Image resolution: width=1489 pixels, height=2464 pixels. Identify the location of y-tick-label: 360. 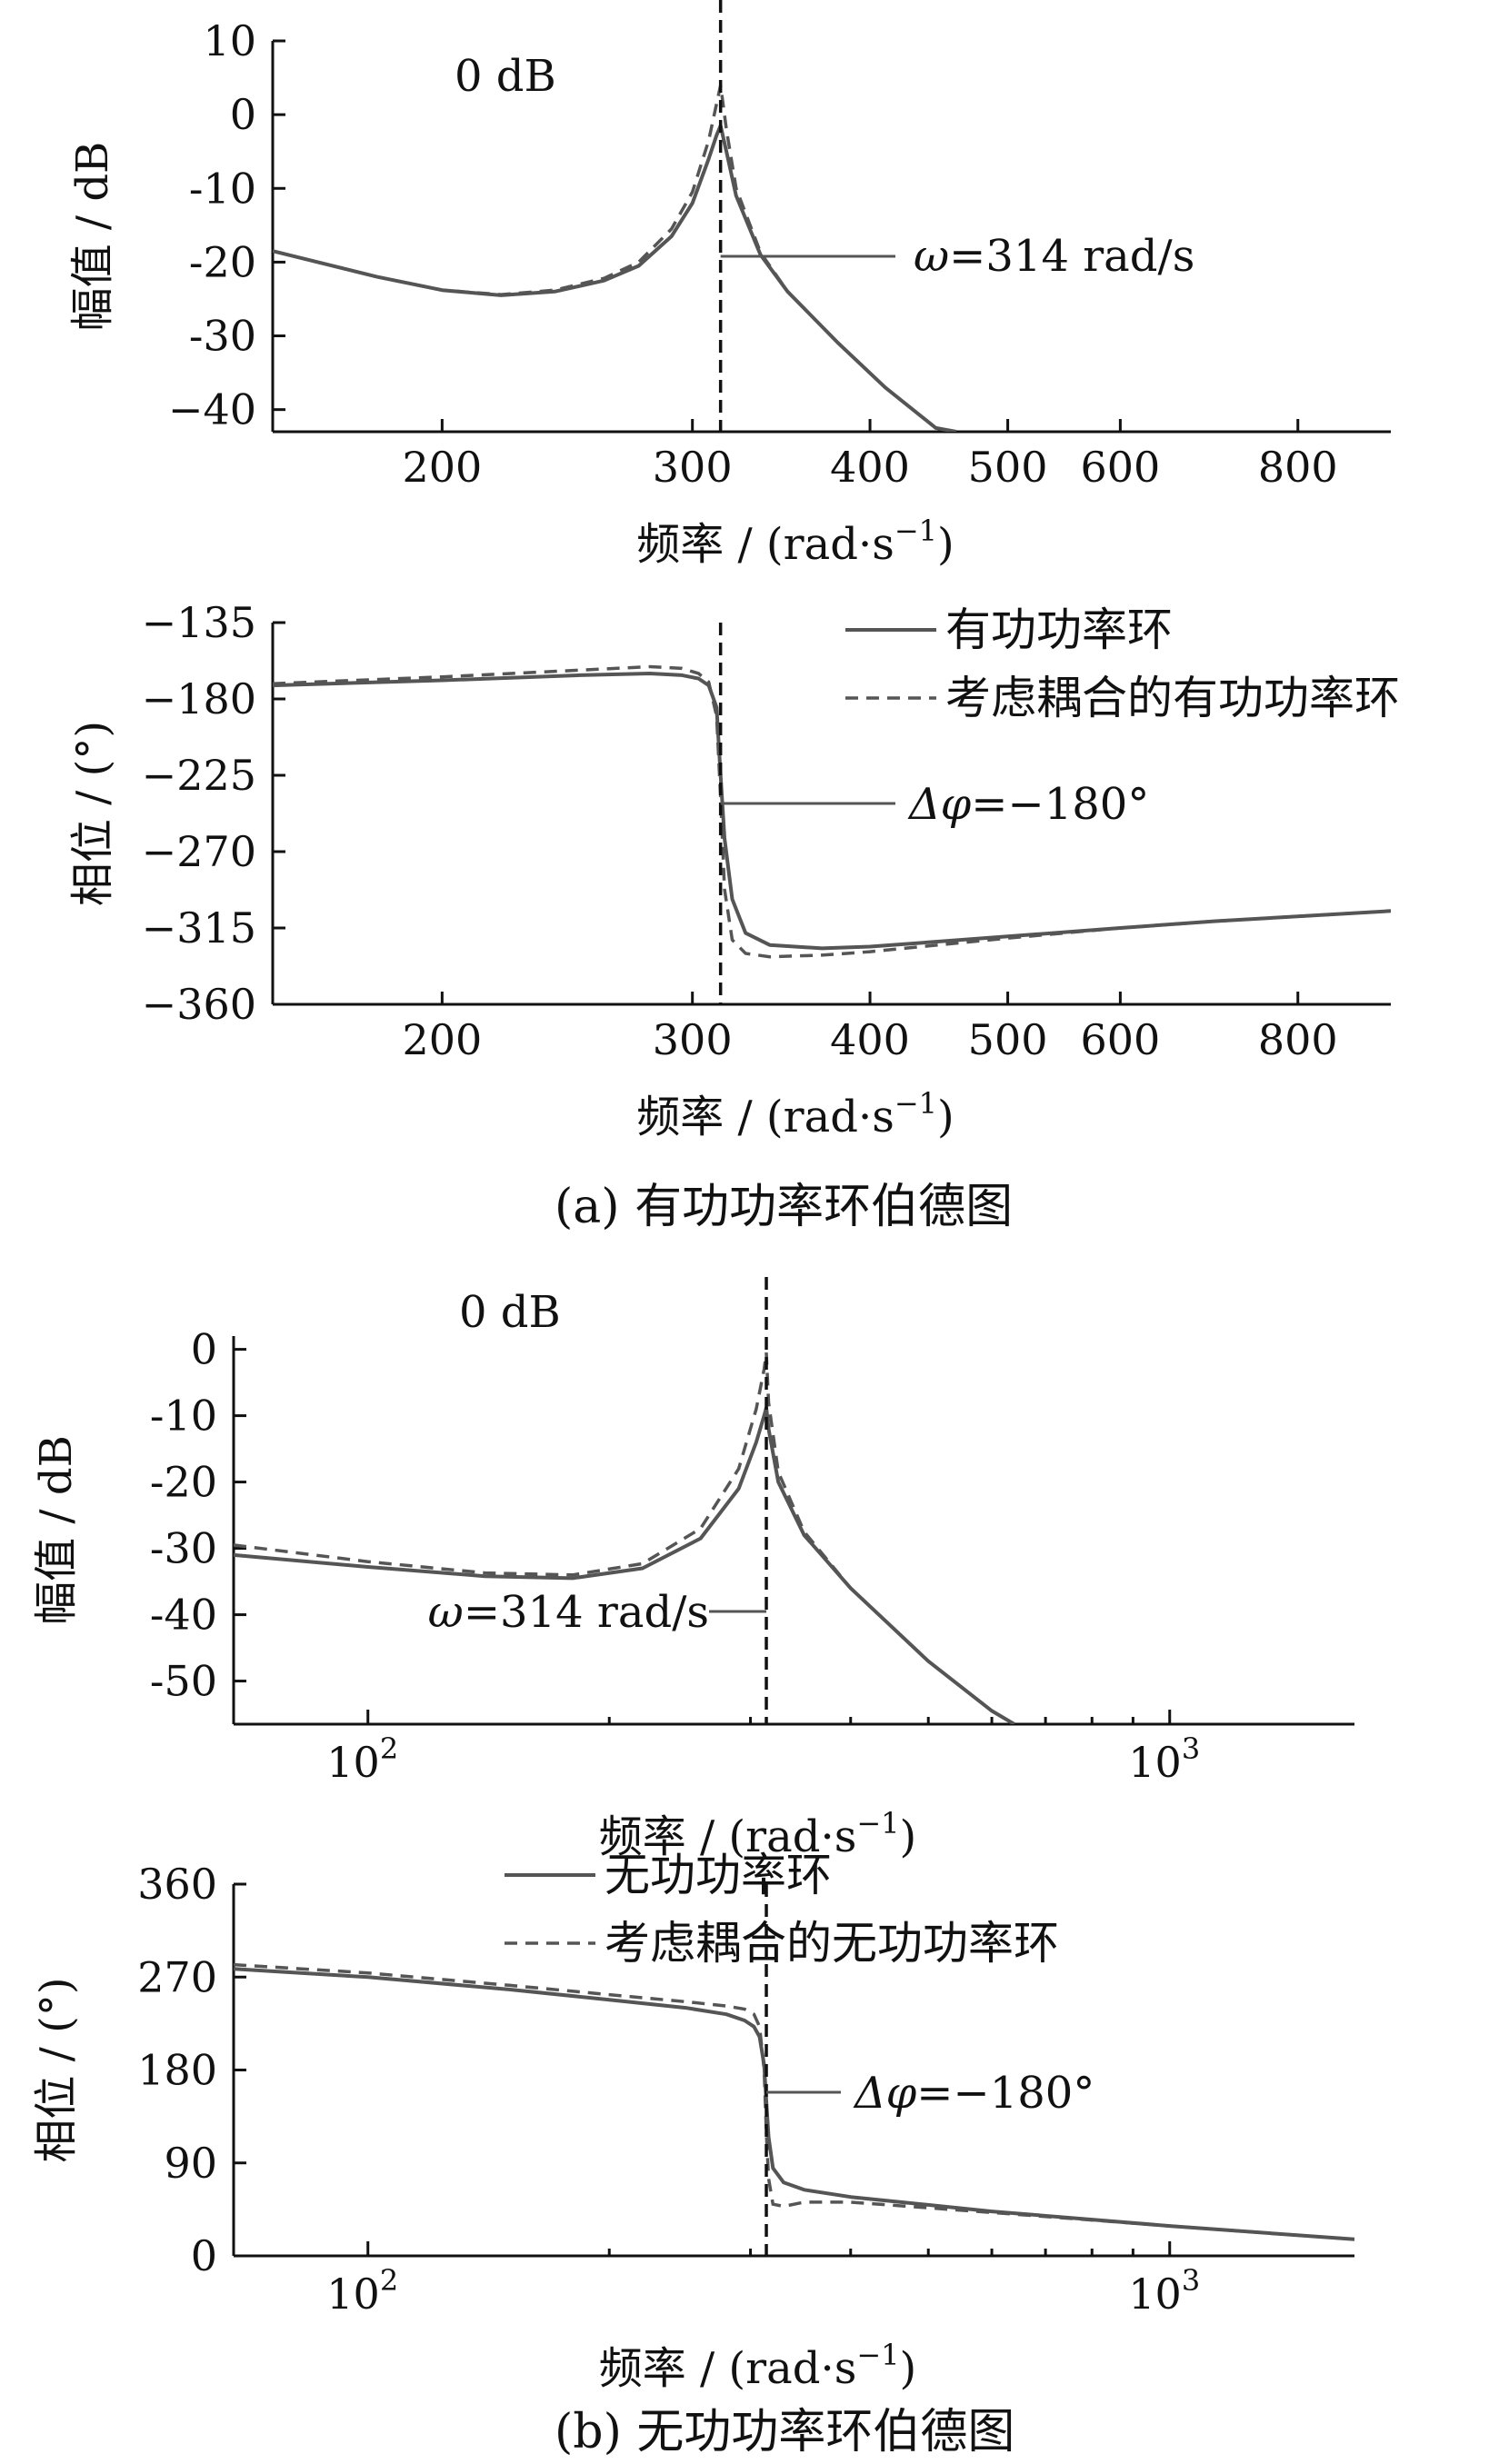
(177, 1885).